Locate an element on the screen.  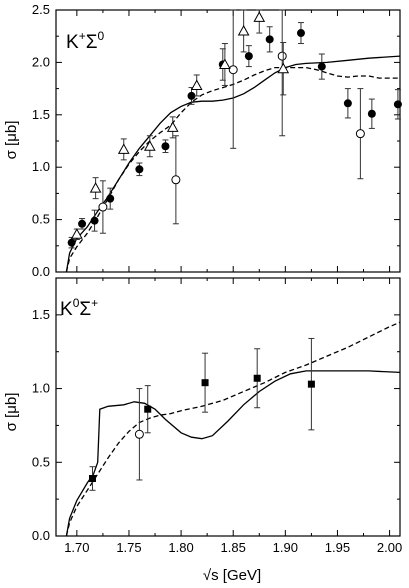
x-tick-label: 1.70 is located at coordinates (76, 547).